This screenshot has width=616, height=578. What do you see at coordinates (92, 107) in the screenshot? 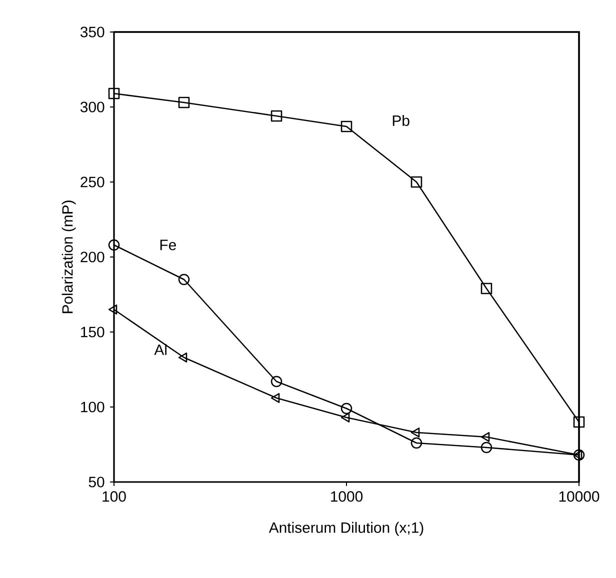
I see `y-tick-label: 300` at bounding box center [92, 107].